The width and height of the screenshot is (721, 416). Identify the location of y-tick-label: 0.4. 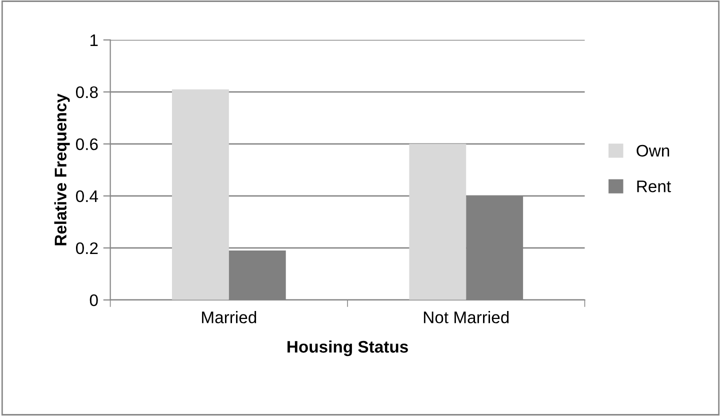
(87, 196).